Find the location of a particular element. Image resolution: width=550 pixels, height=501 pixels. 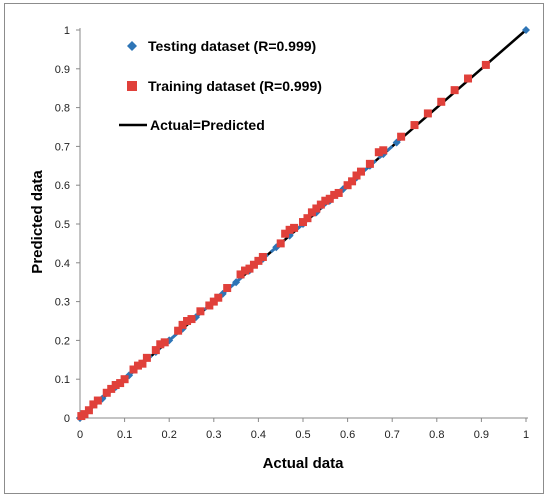

x-tick-label: 0.2 is located at coordinates (169, 435).